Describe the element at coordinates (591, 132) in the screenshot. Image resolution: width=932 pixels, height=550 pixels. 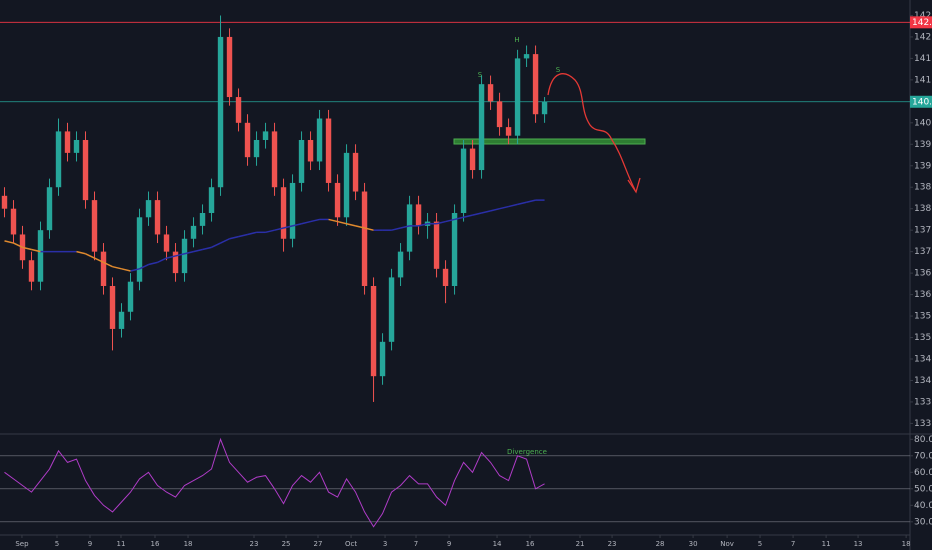
I see `projection-path` at that location.